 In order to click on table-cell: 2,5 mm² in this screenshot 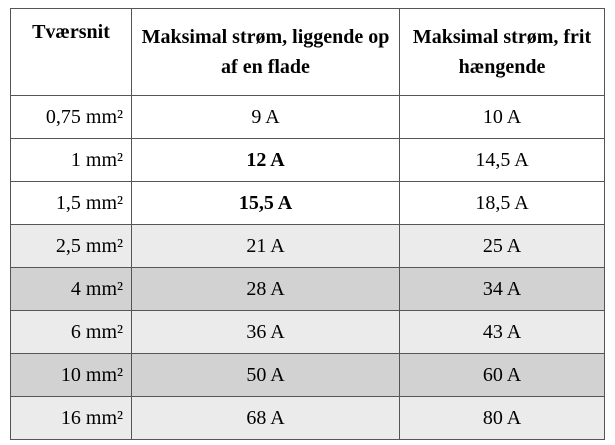, I will do `click(71, 246)`.